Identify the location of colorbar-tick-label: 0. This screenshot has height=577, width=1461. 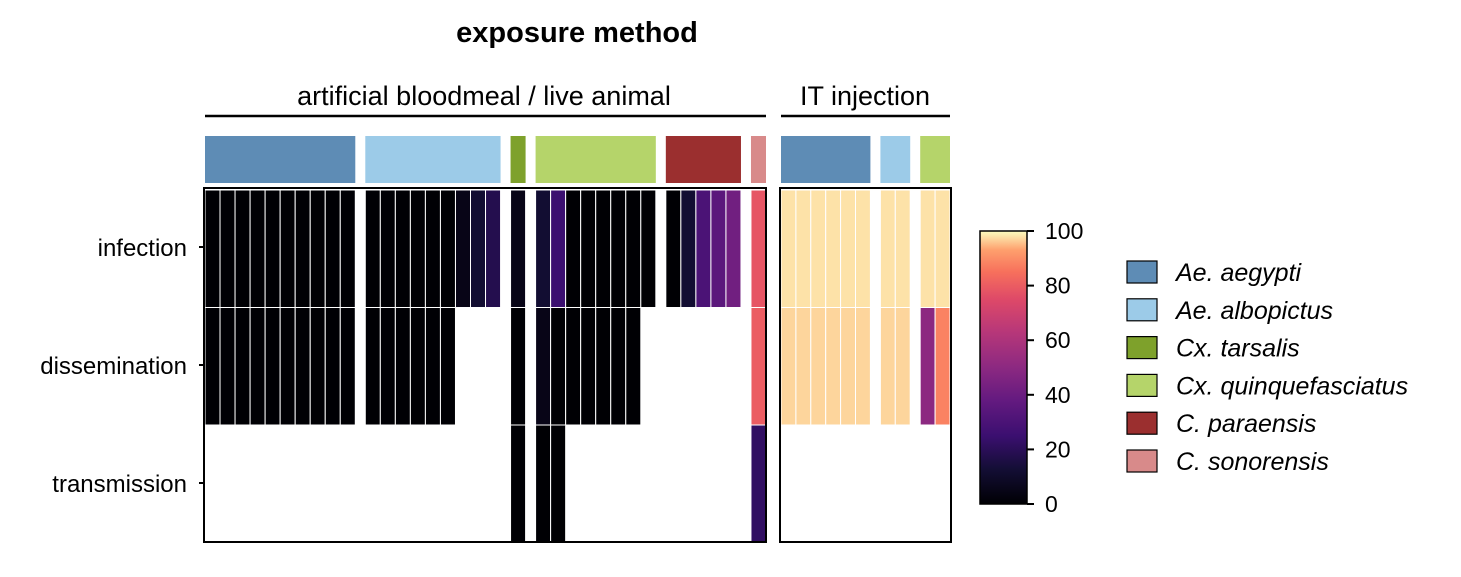
(1051, 504).